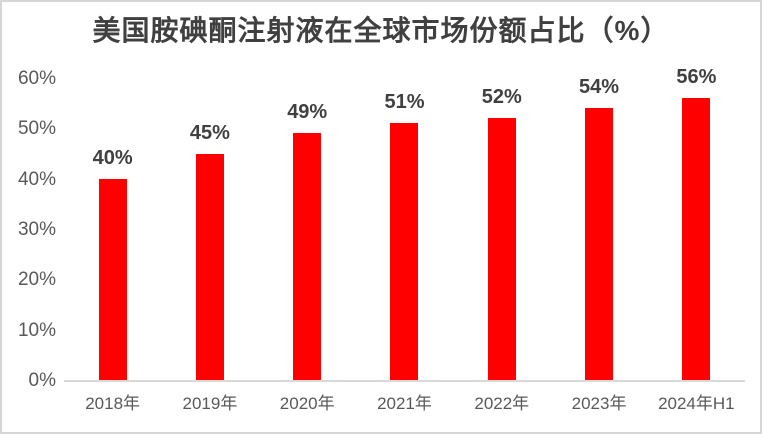  What do you see at coordinates (307, 403) in the screenshot?
I see `x-tick-label: 2020年` at bounding box center [307, 403].